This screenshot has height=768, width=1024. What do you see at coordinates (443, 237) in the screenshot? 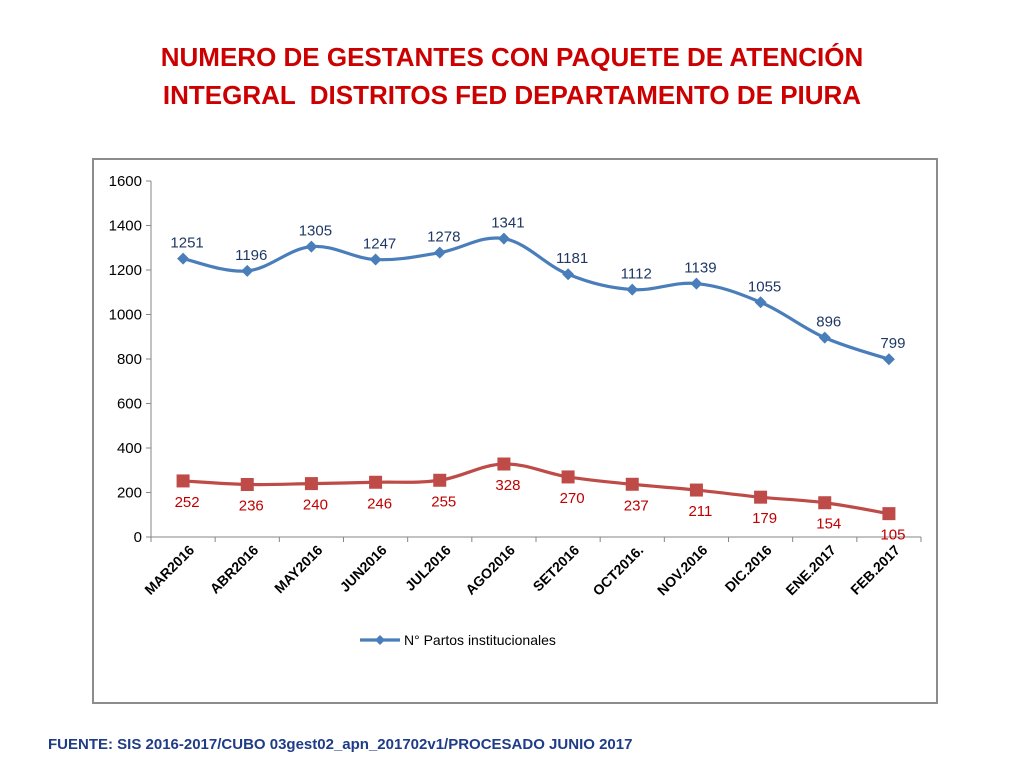
I see `series-1-data-label: 1278` at bounding box center [443, 237].